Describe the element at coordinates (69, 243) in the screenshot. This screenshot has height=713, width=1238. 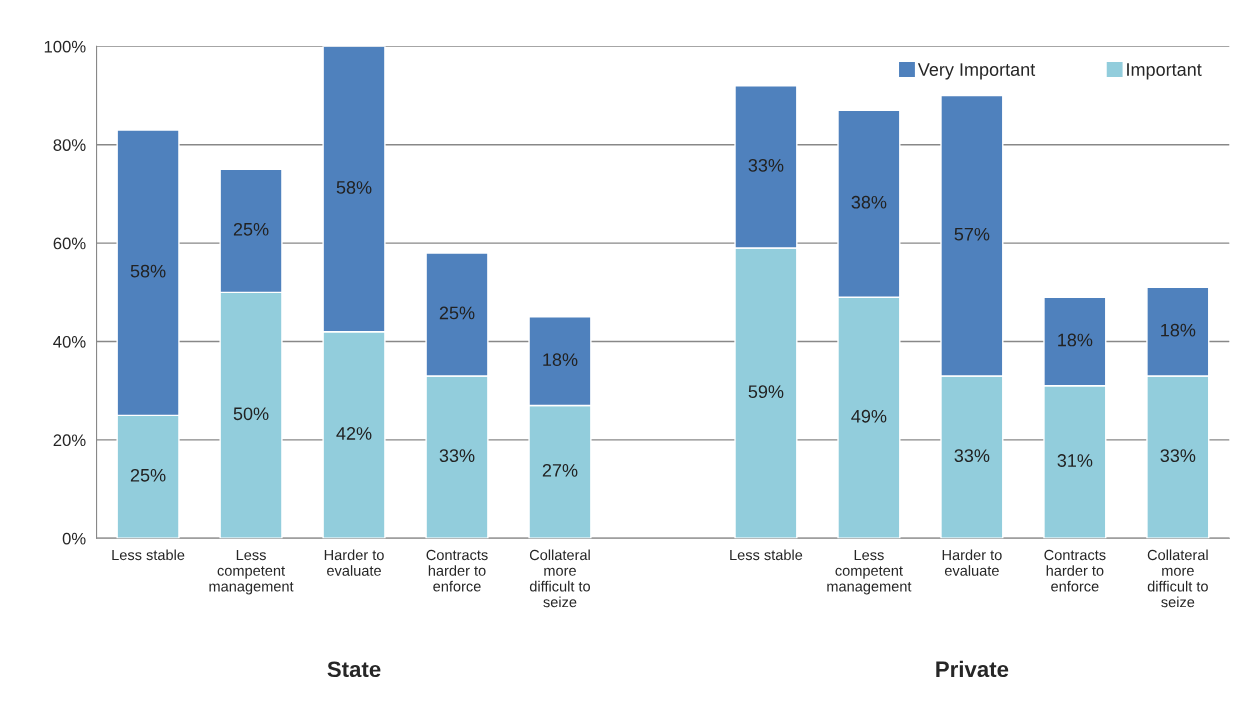
I see `y-tick-label: 60%` at that location.